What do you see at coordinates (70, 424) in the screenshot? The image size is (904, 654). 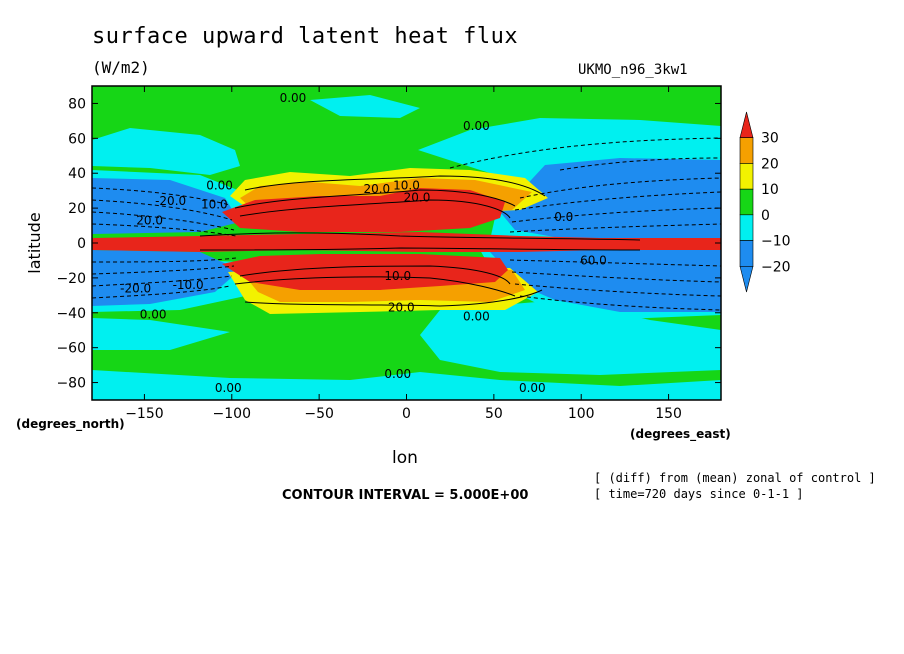 I see `y-unit-label: (degrees_north)` at bounding box center [70, 424].